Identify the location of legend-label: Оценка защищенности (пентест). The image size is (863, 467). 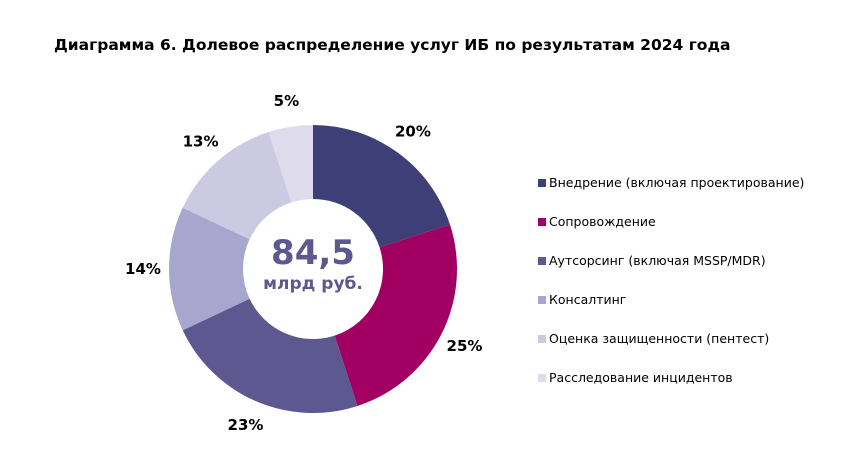
(659, 338).